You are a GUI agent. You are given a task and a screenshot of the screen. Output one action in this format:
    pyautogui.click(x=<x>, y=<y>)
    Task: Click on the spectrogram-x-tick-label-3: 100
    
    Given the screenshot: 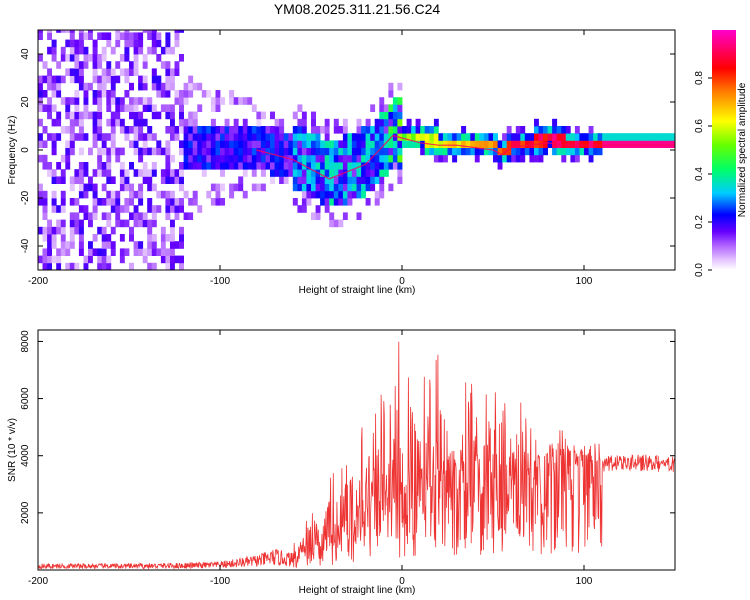 What is the action you would take?
    pyautogui.click(x=584, y=281)
    